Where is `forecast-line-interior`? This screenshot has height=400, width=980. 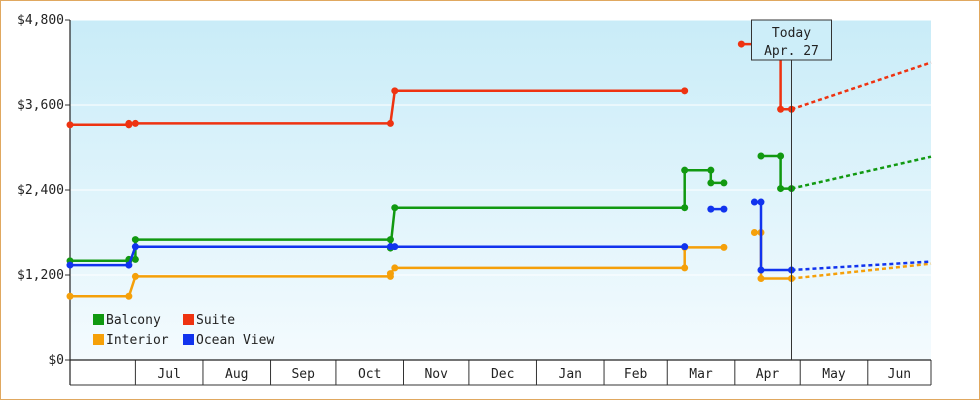 forecast-line-interior is located at coordinates (861, 271).